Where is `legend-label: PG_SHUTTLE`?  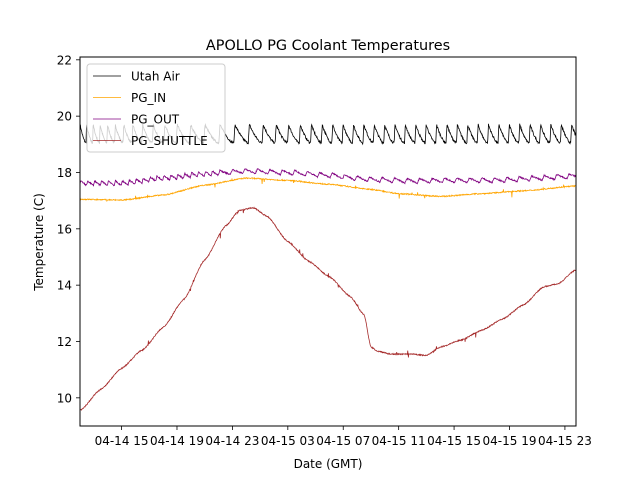
legend-label: PG_SHUTTLE is located at coordinates (169, 141).